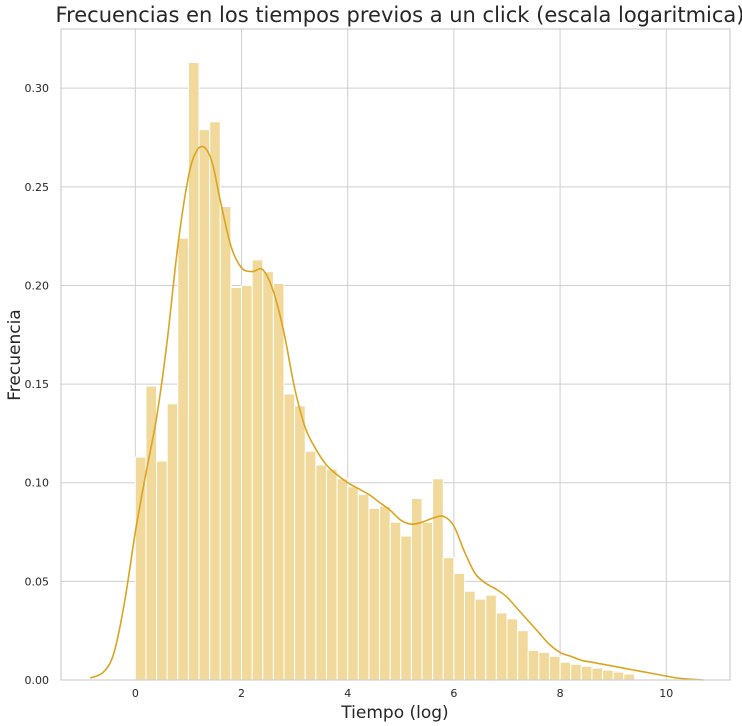 Image resolution: width=742 pixels, height=726 pixels. I want to click on y-tick-label: 0.00, so click(37, 680).